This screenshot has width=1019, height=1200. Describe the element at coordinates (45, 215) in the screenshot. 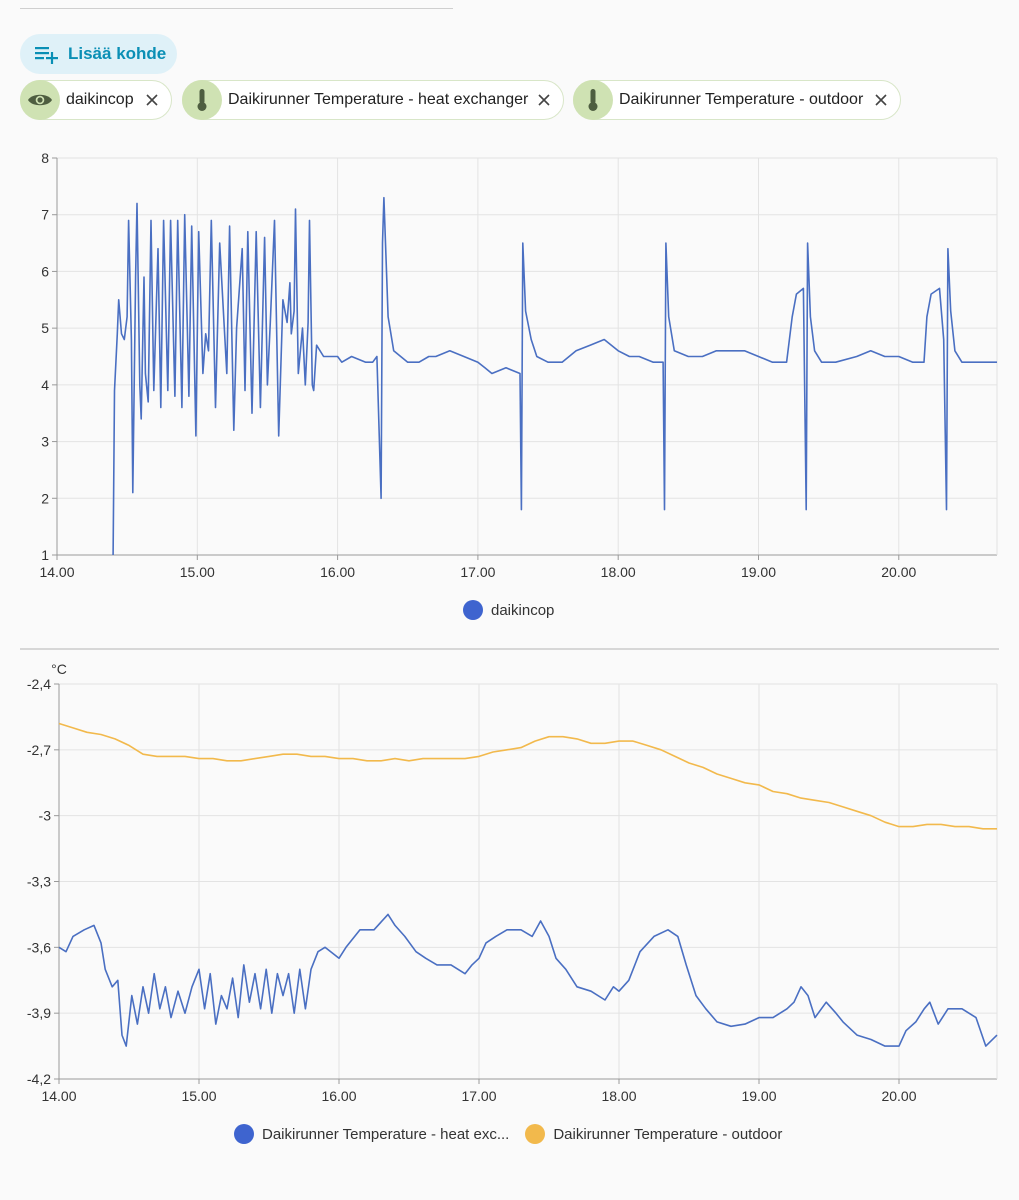

I see `y-tick-label: 7` at that location.